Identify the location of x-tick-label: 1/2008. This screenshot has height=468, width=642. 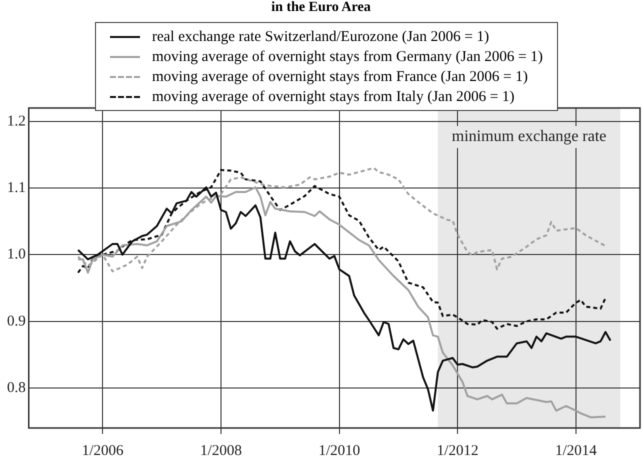
(221, 450).